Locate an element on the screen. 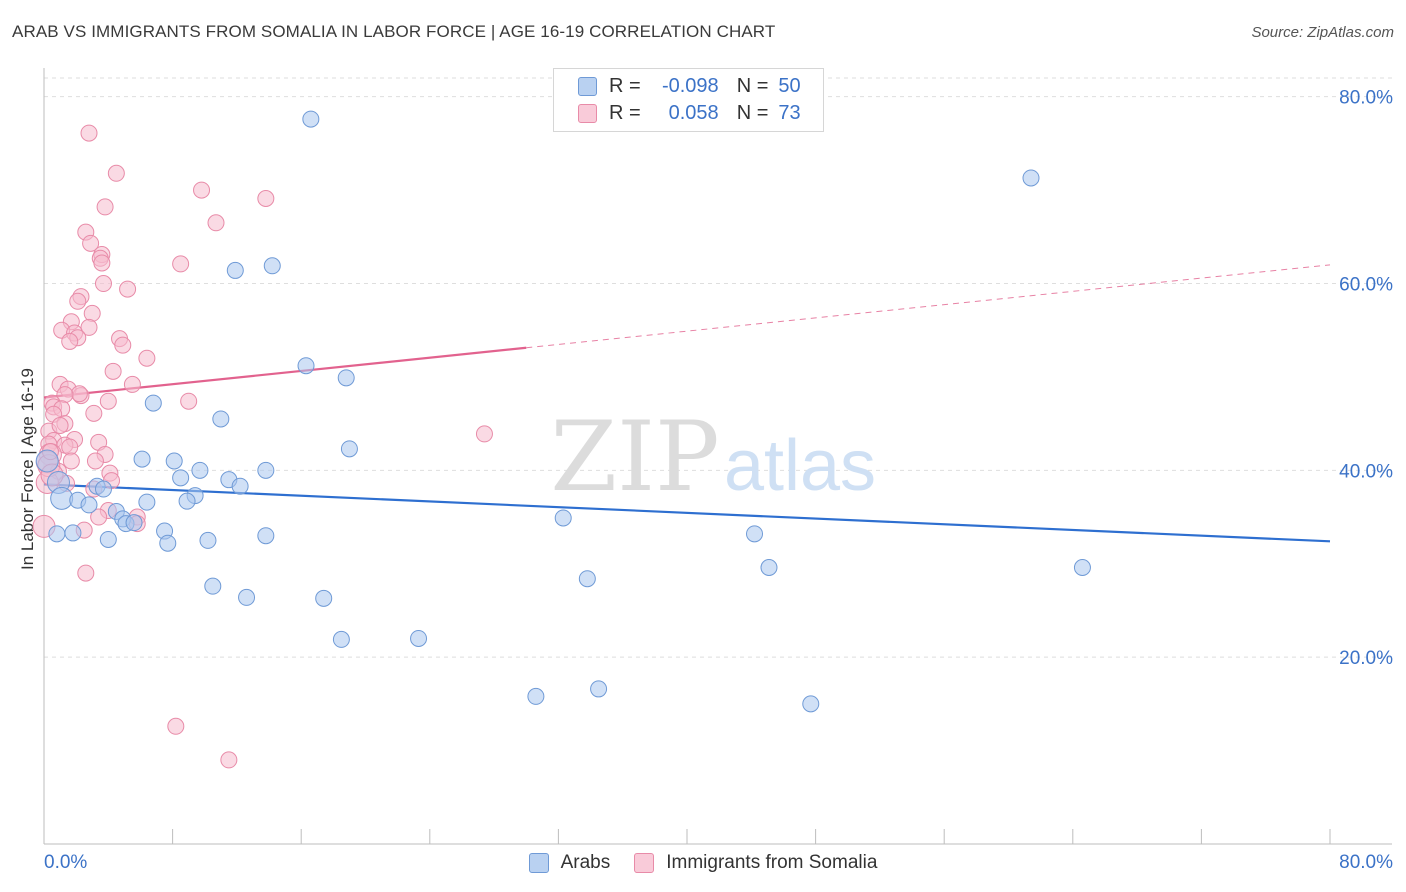 This screenshot has width=1406, height=892. y-tick-label: 20.0% is located at coordinates (1366, 658).